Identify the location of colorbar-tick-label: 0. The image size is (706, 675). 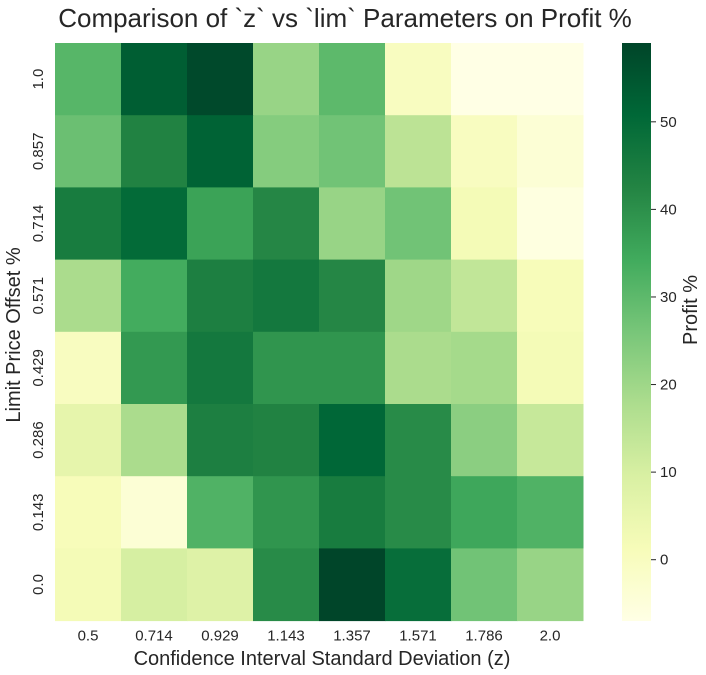
(664, 560).